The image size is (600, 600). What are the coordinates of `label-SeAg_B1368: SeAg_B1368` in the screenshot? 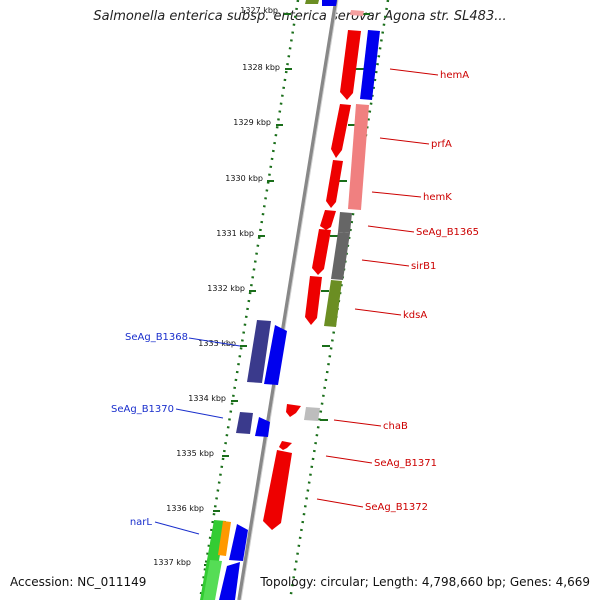 It's located at (156, 337).